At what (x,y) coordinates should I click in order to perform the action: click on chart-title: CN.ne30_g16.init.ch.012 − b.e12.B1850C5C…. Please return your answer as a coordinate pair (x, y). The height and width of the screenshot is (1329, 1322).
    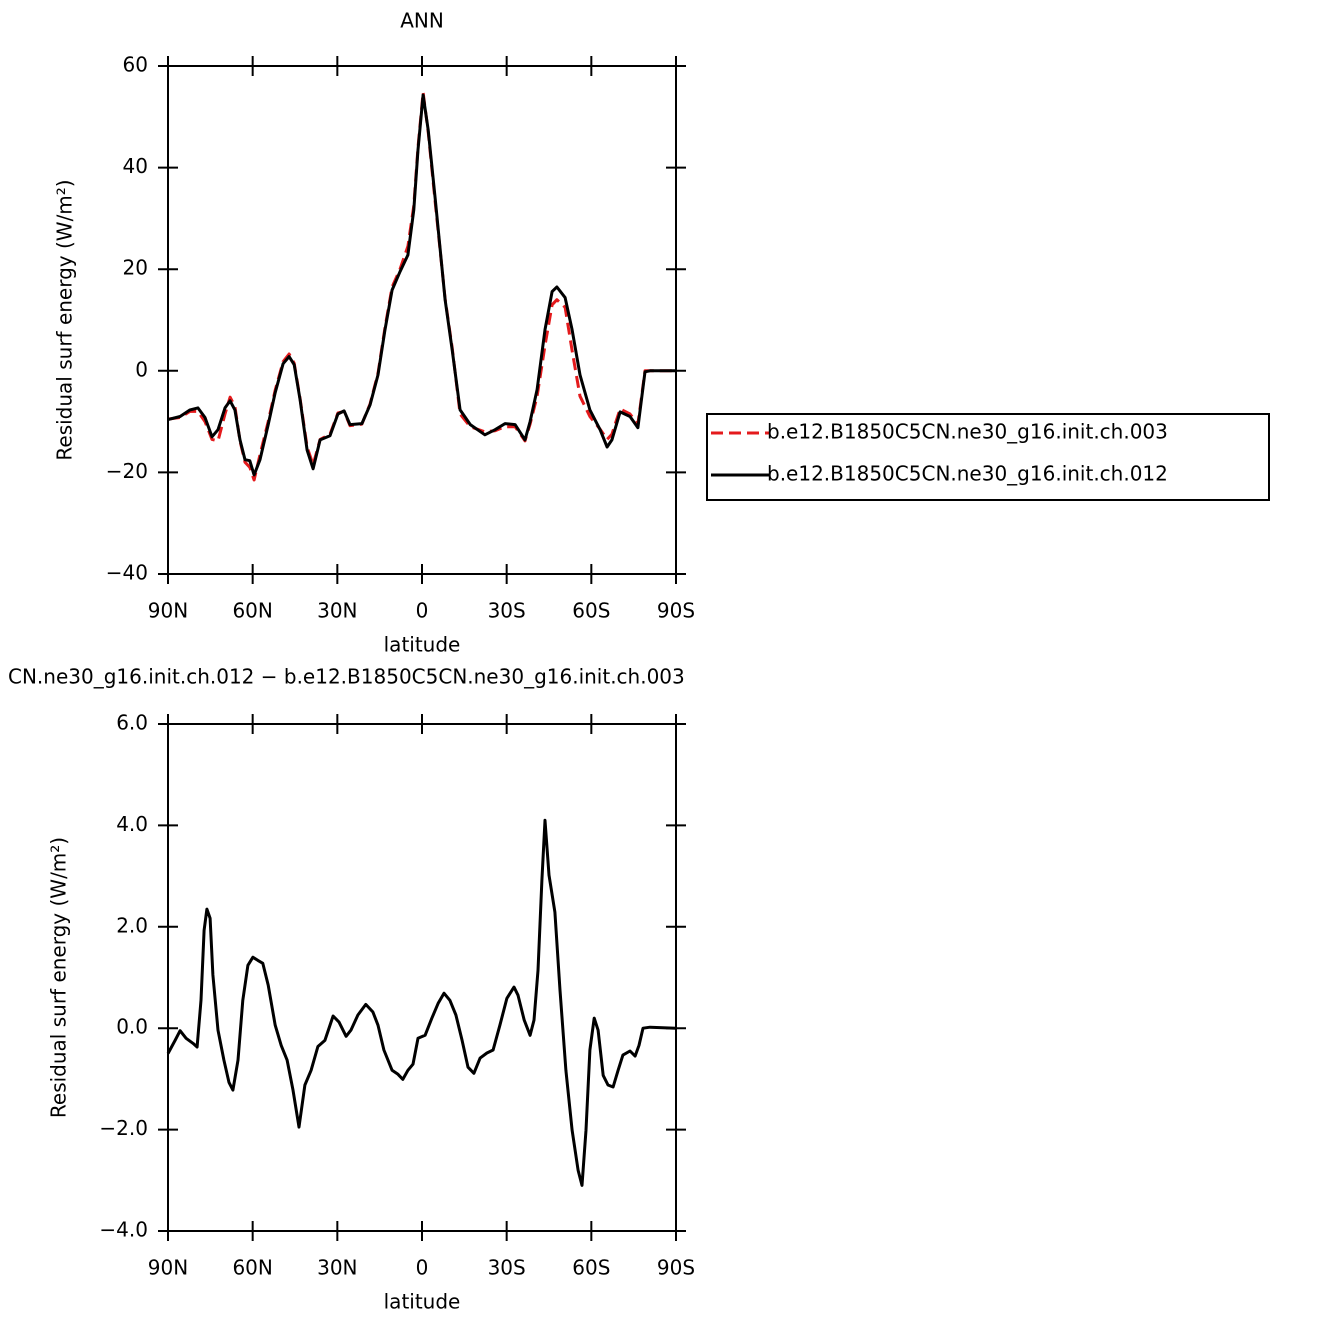
    Looking at the image, I should click on (346, 677).